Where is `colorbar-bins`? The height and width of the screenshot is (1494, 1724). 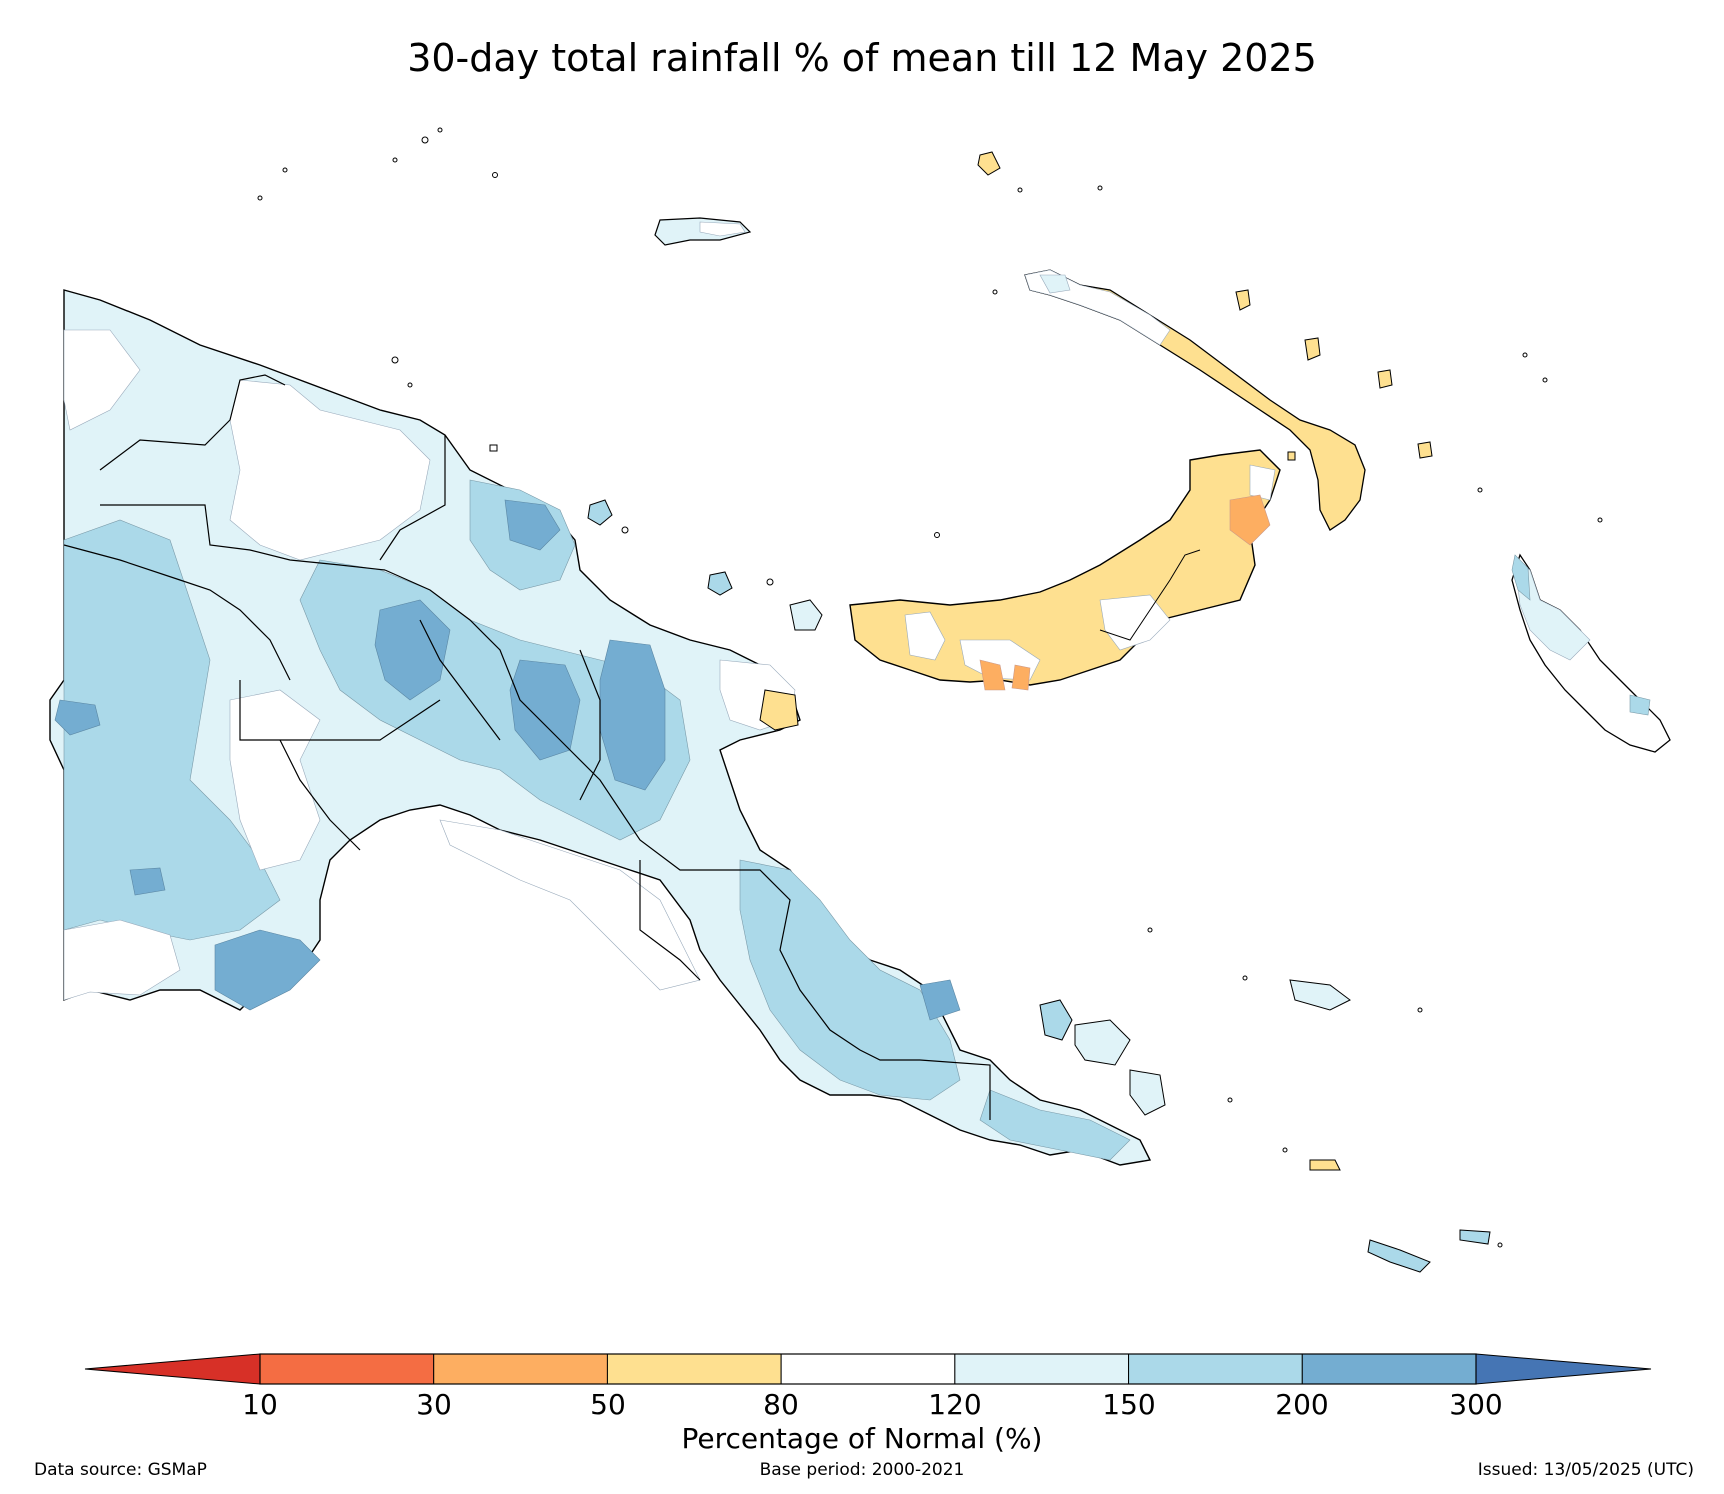
colorbar-bins is located at coordinates (868, 1369).